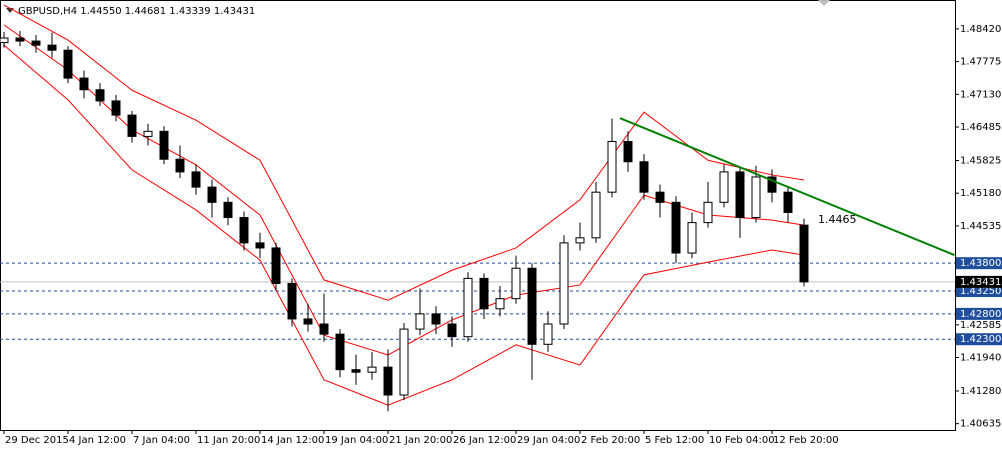  What do you see at coordinates (980, 193) in the screenshot?
I see `y-tick-label: 1.45180` at bounding box center [980, 193].